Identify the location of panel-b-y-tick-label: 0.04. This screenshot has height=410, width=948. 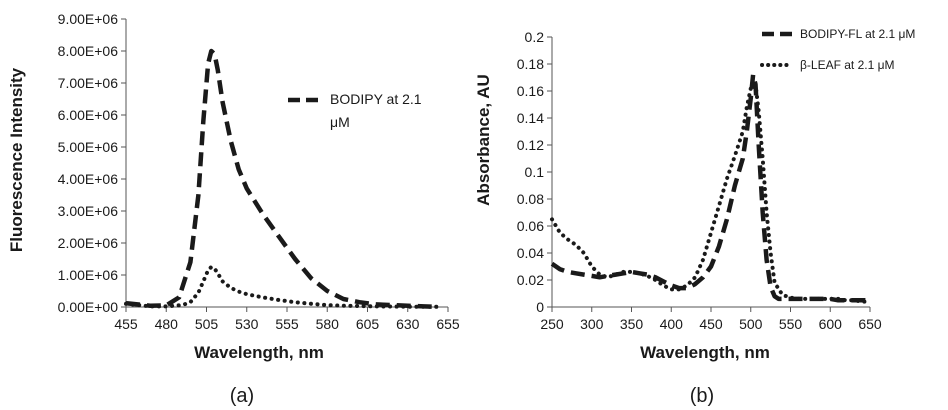
(530, 253).